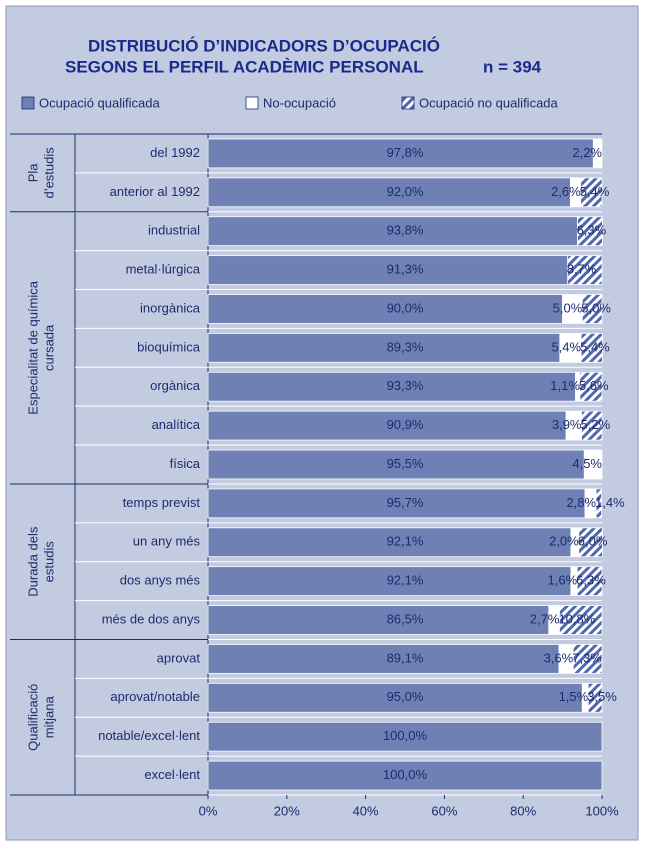 The height and width of the screenshot is (851, 645). I want to click on x-tick-label: 80%, so click(523, 810).